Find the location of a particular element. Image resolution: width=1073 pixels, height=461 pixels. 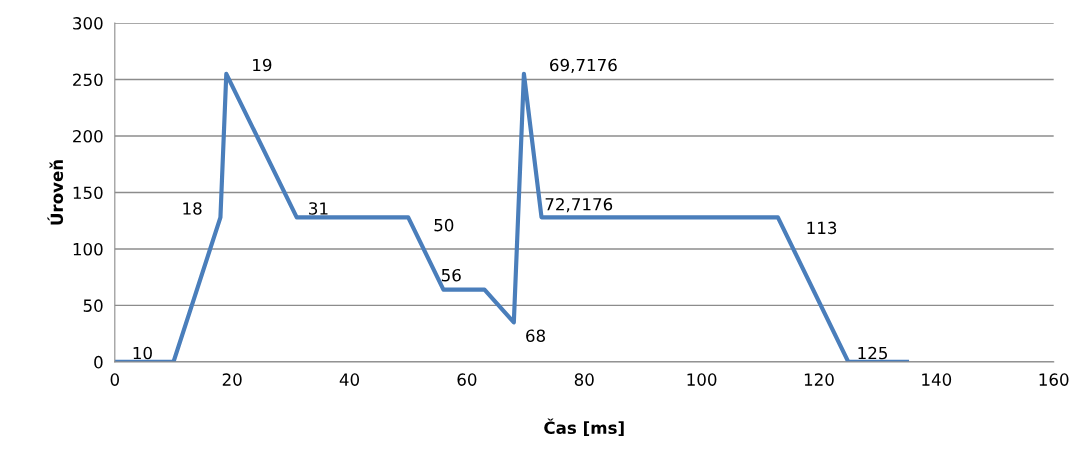

y-tick-label: 250 is located at coordinates (88, 80).